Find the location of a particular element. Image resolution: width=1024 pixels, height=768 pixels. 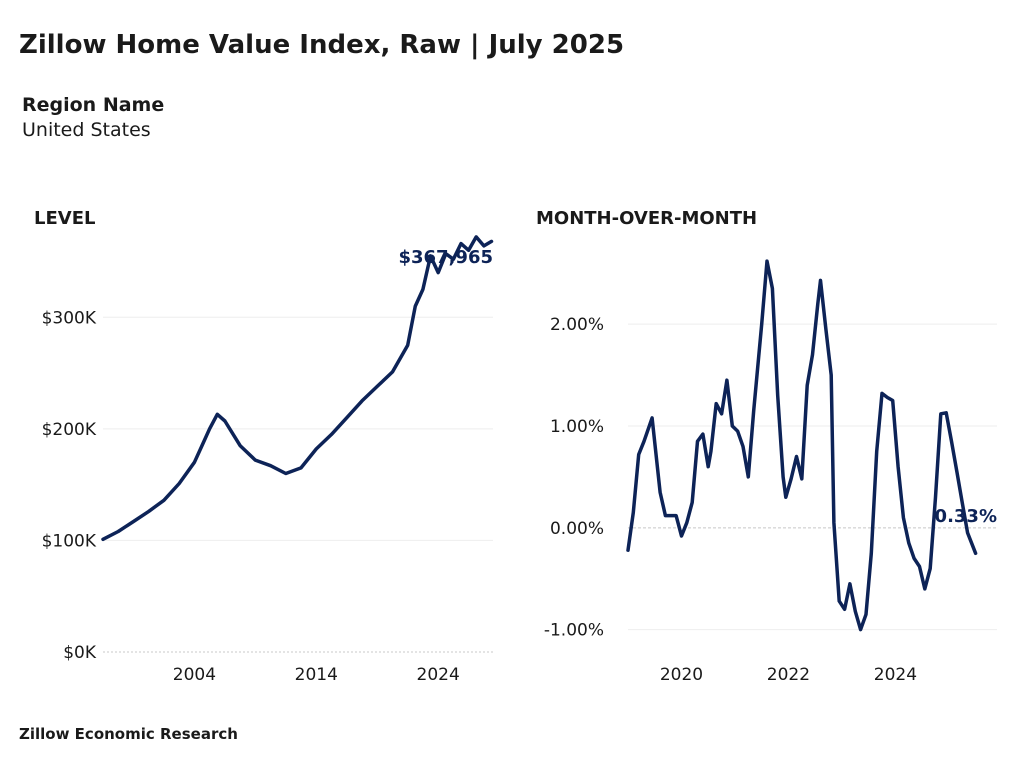

y-tick-label: -1.00% is located at coordinates (574, 631).